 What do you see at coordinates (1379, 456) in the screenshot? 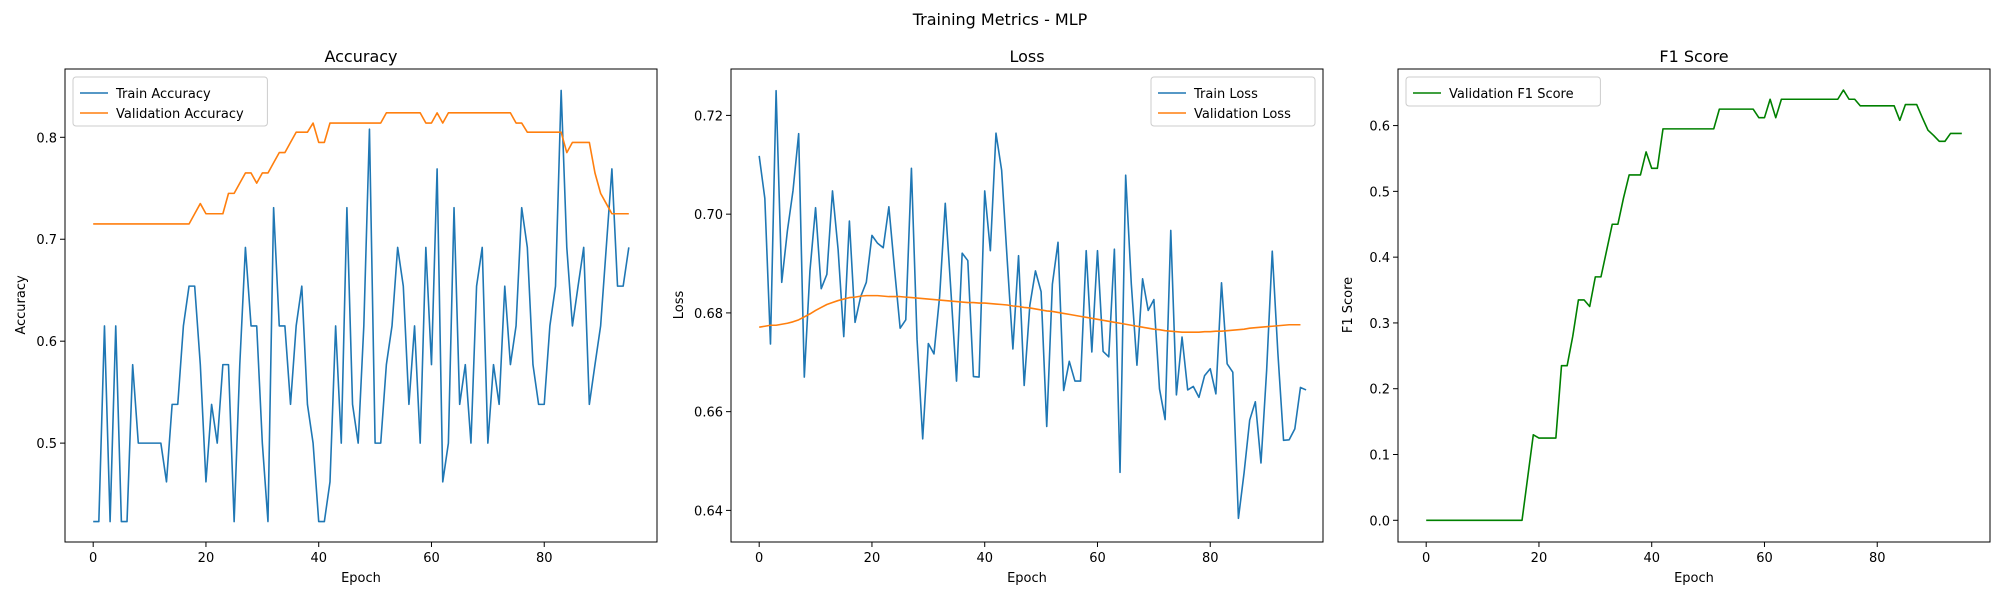
I see `y-tick-label: 0.1` at bounding box center [1379, 456].